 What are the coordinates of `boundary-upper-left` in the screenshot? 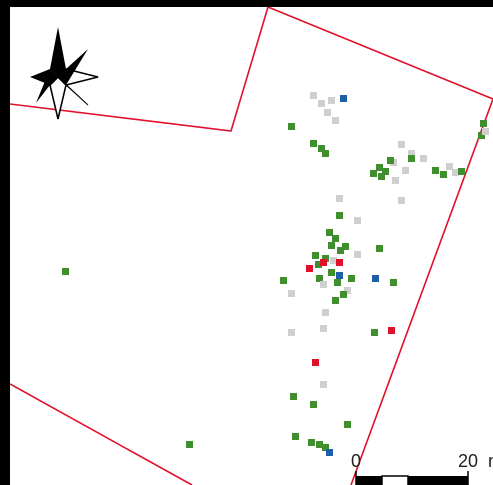 It's located at (139, 69).